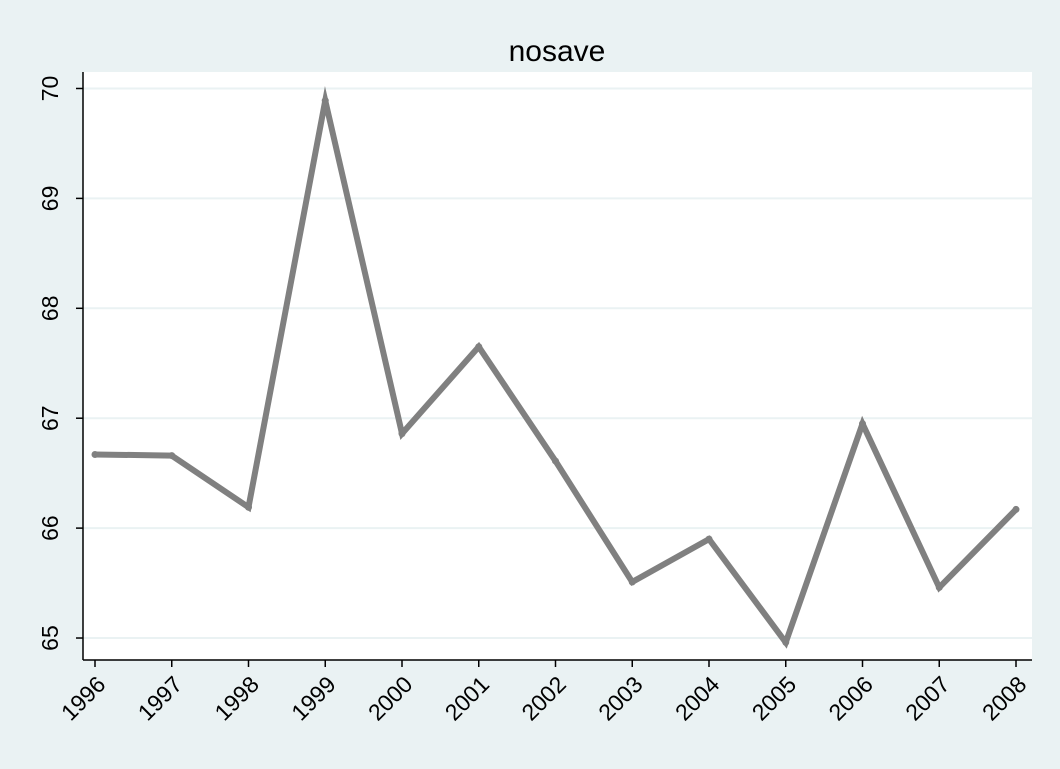 The image size is (1060, 769). I want to click on x-tick-label: 2008, so click(1004, 698).